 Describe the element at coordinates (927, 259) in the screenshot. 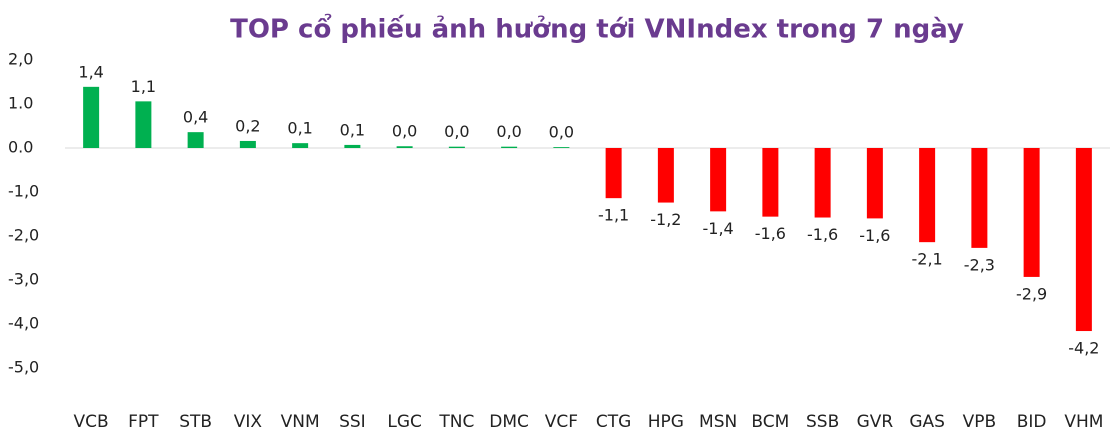

I see `value-label: -2,1` at that location.